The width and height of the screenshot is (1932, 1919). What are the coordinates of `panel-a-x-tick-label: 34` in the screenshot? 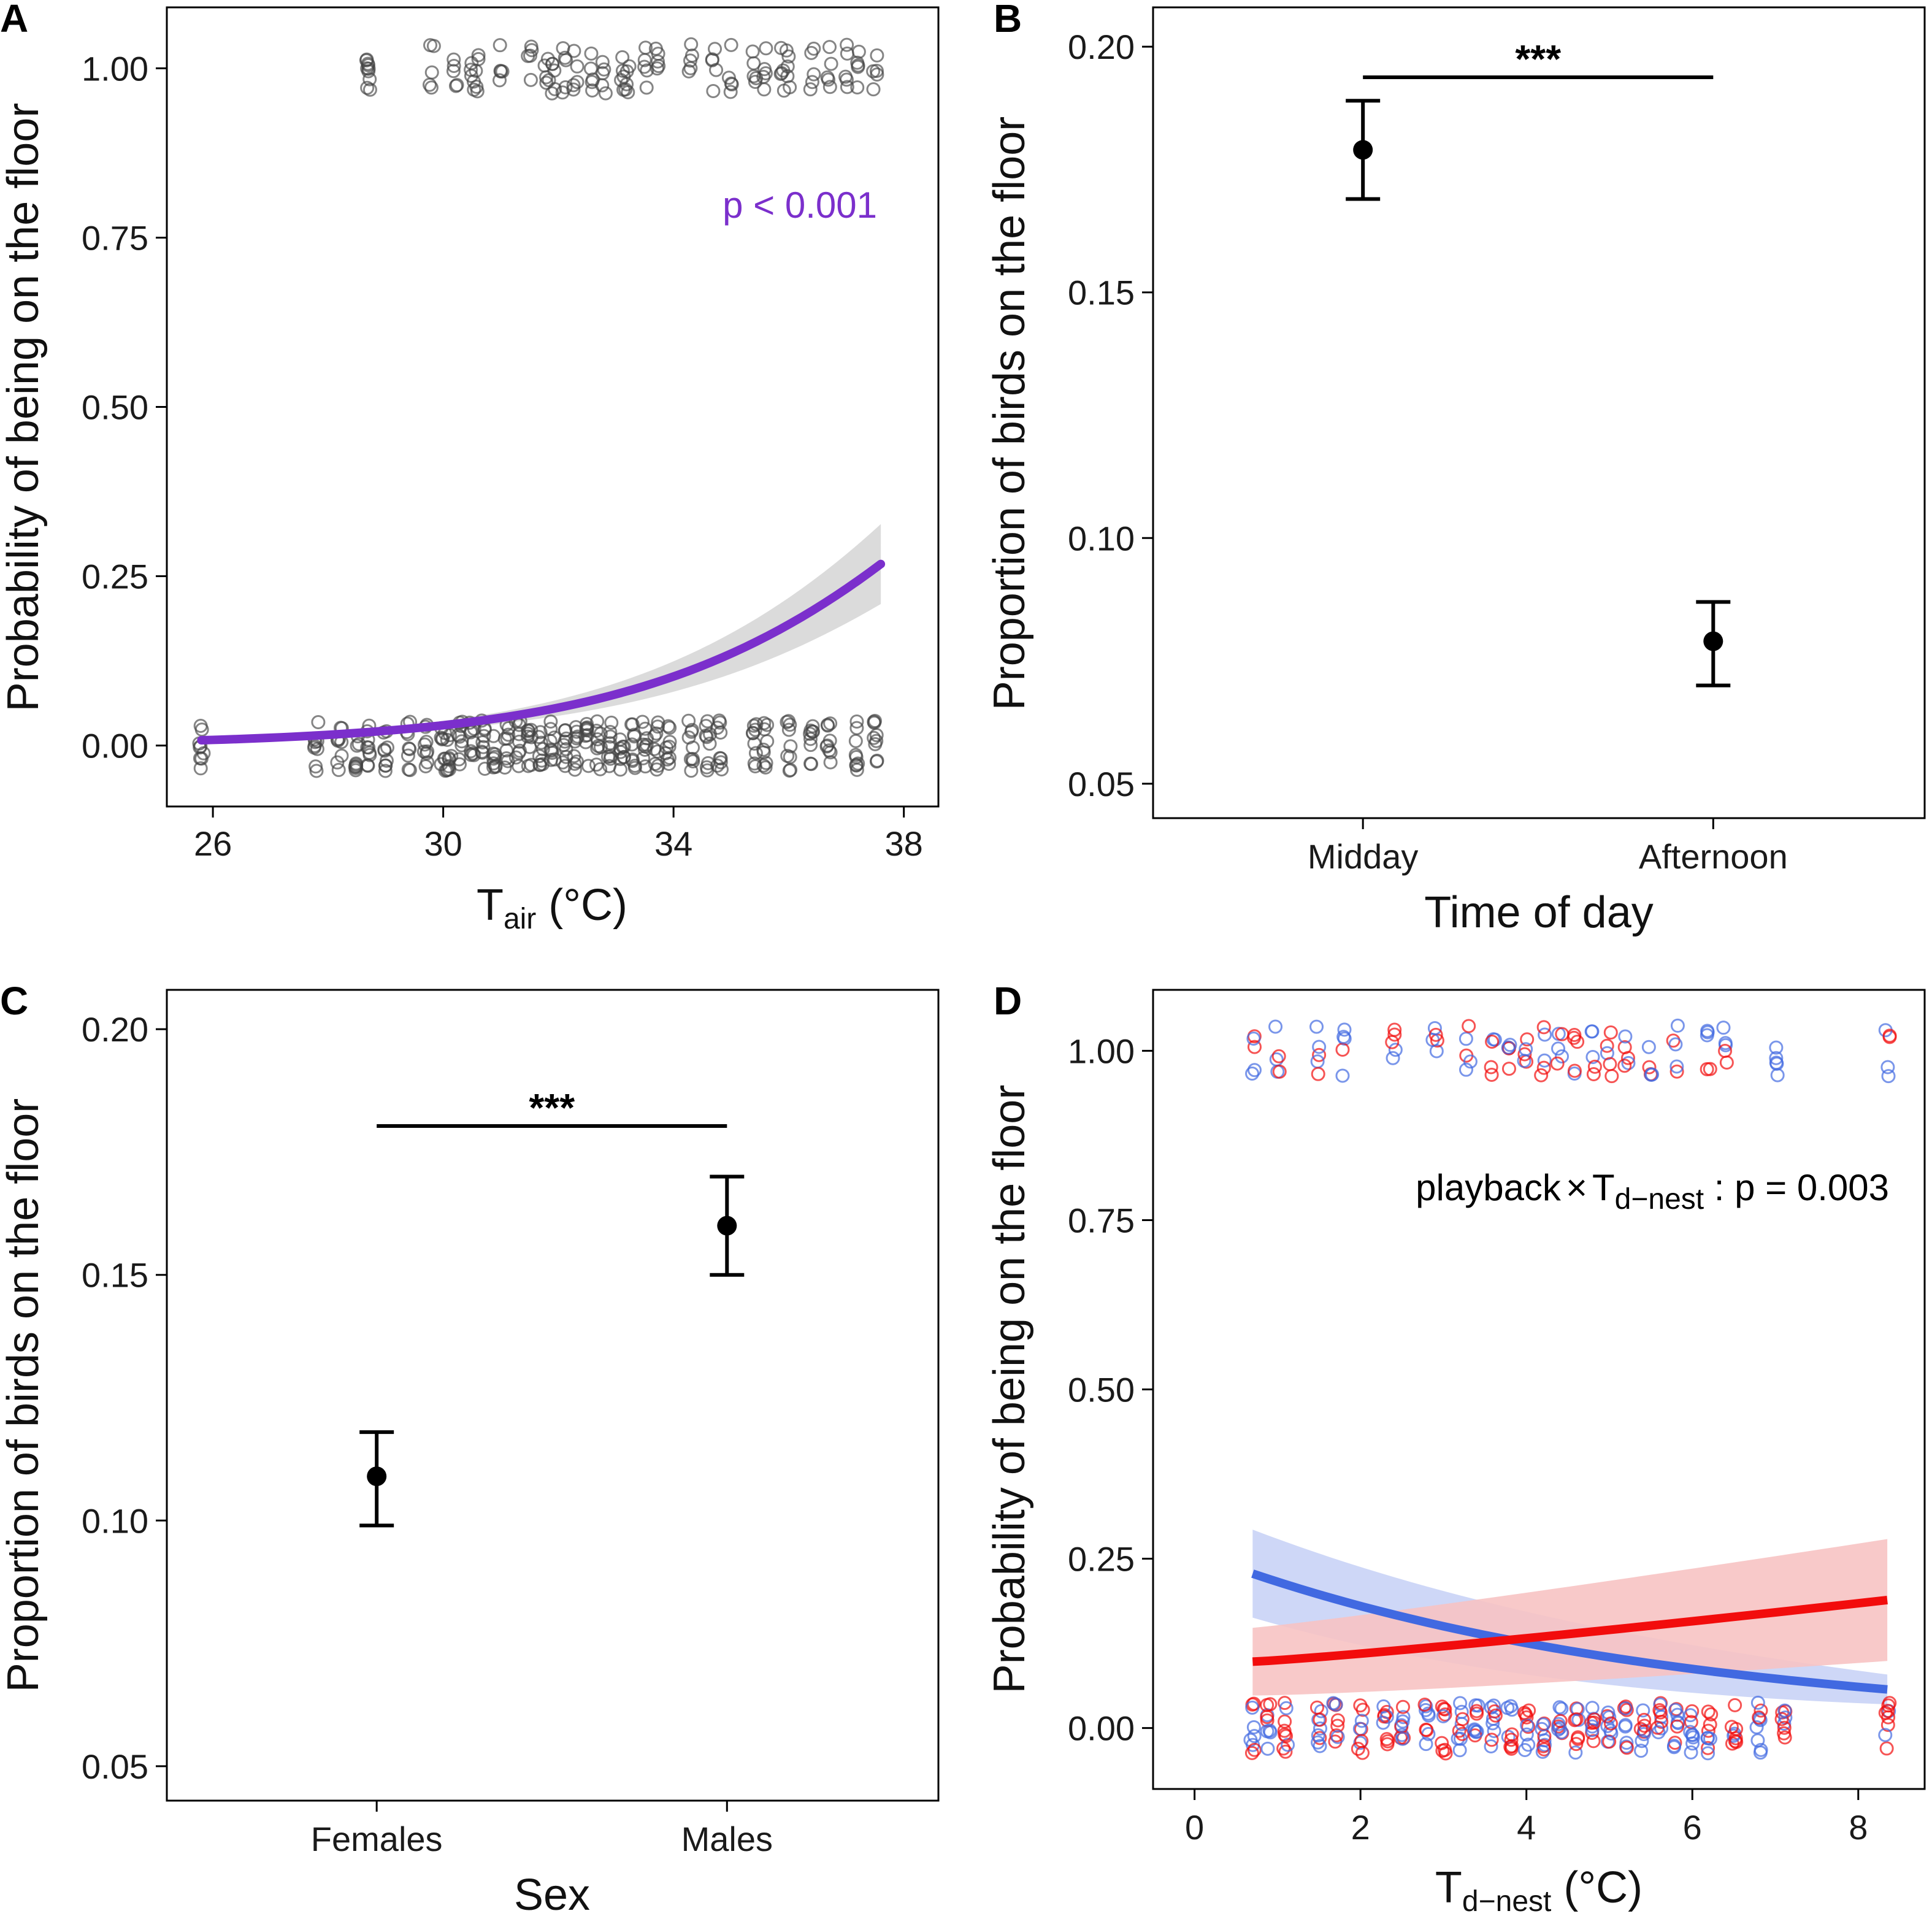 It's located at (673, 843).